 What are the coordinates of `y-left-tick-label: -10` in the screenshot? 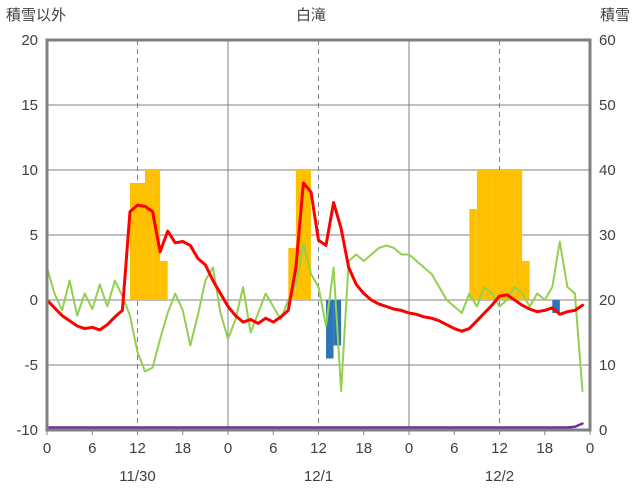 It's located at (27, 430).